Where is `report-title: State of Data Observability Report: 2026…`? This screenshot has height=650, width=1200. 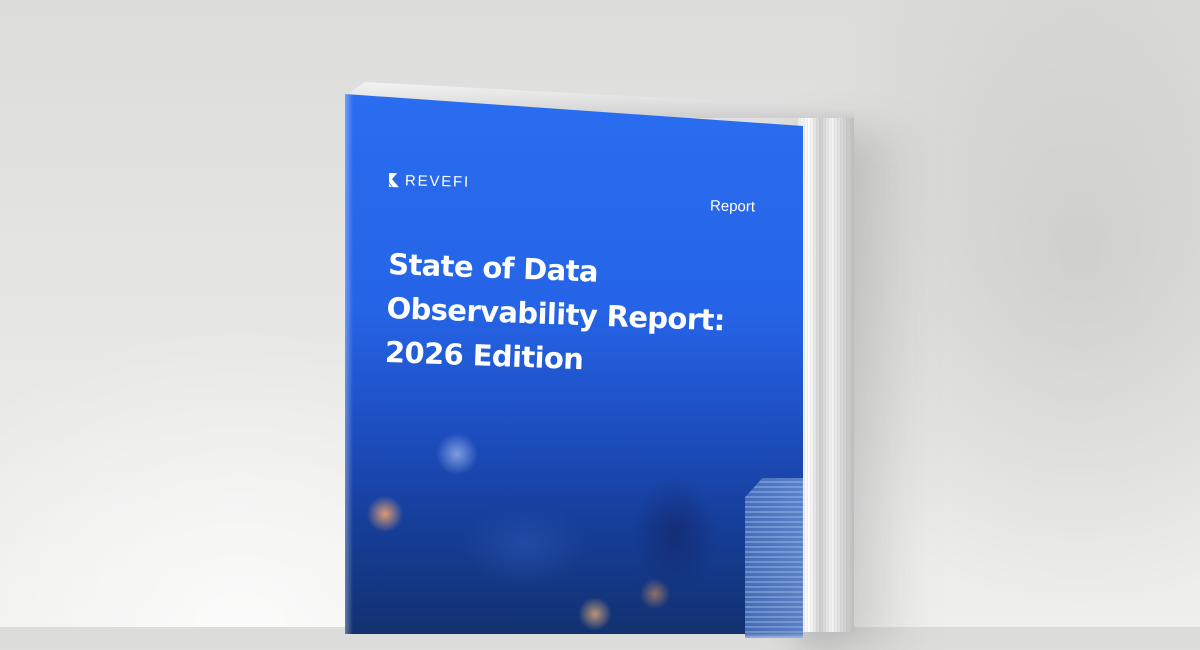 report-title: State of Data Observability Report: 2026… is located at coordinates (586, 315).